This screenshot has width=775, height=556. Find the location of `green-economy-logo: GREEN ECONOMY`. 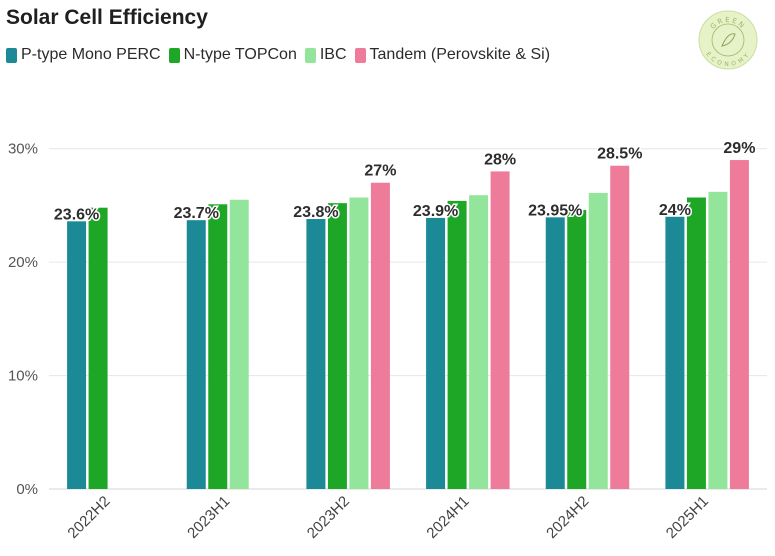

green-economy-logo: GREEN ECONOMY is located at coordinates (728, 40).